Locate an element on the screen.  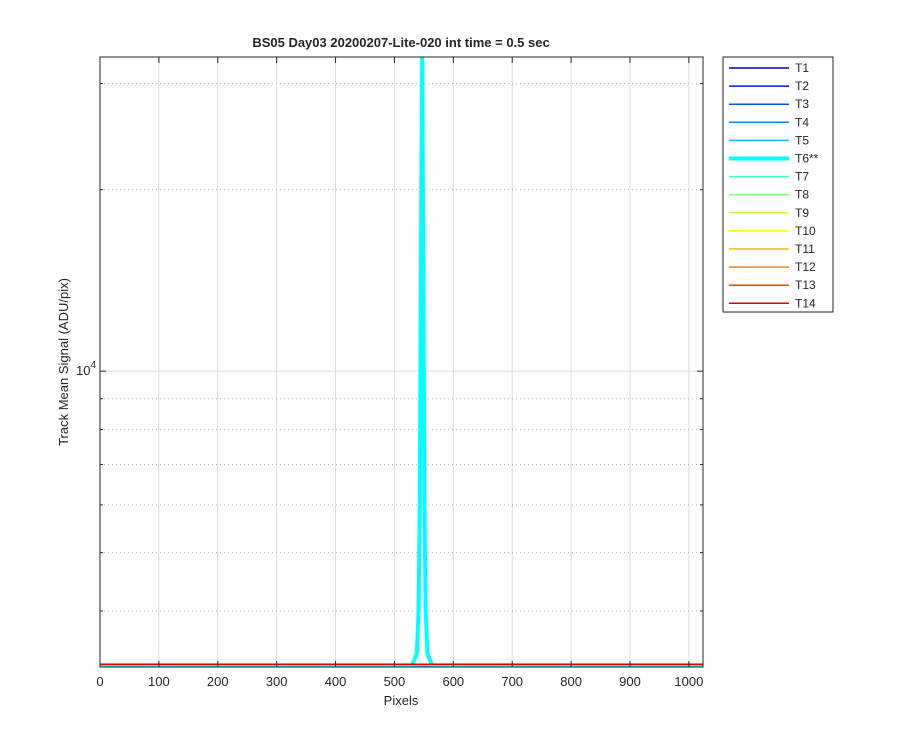
legend-label: T5 is located at coordinates (802, 140).